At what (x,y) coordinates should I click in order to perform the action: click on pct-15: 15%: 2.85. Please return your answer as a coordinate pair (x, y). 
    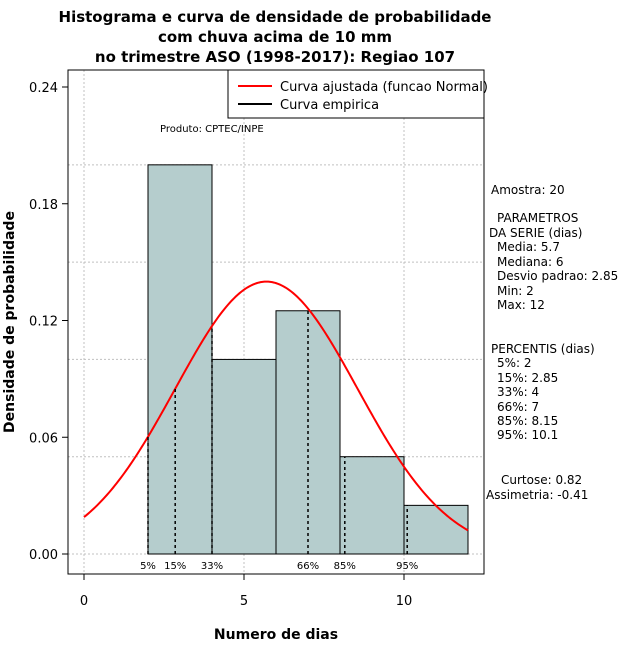
    Looking at the image, I should click on (527, 378).